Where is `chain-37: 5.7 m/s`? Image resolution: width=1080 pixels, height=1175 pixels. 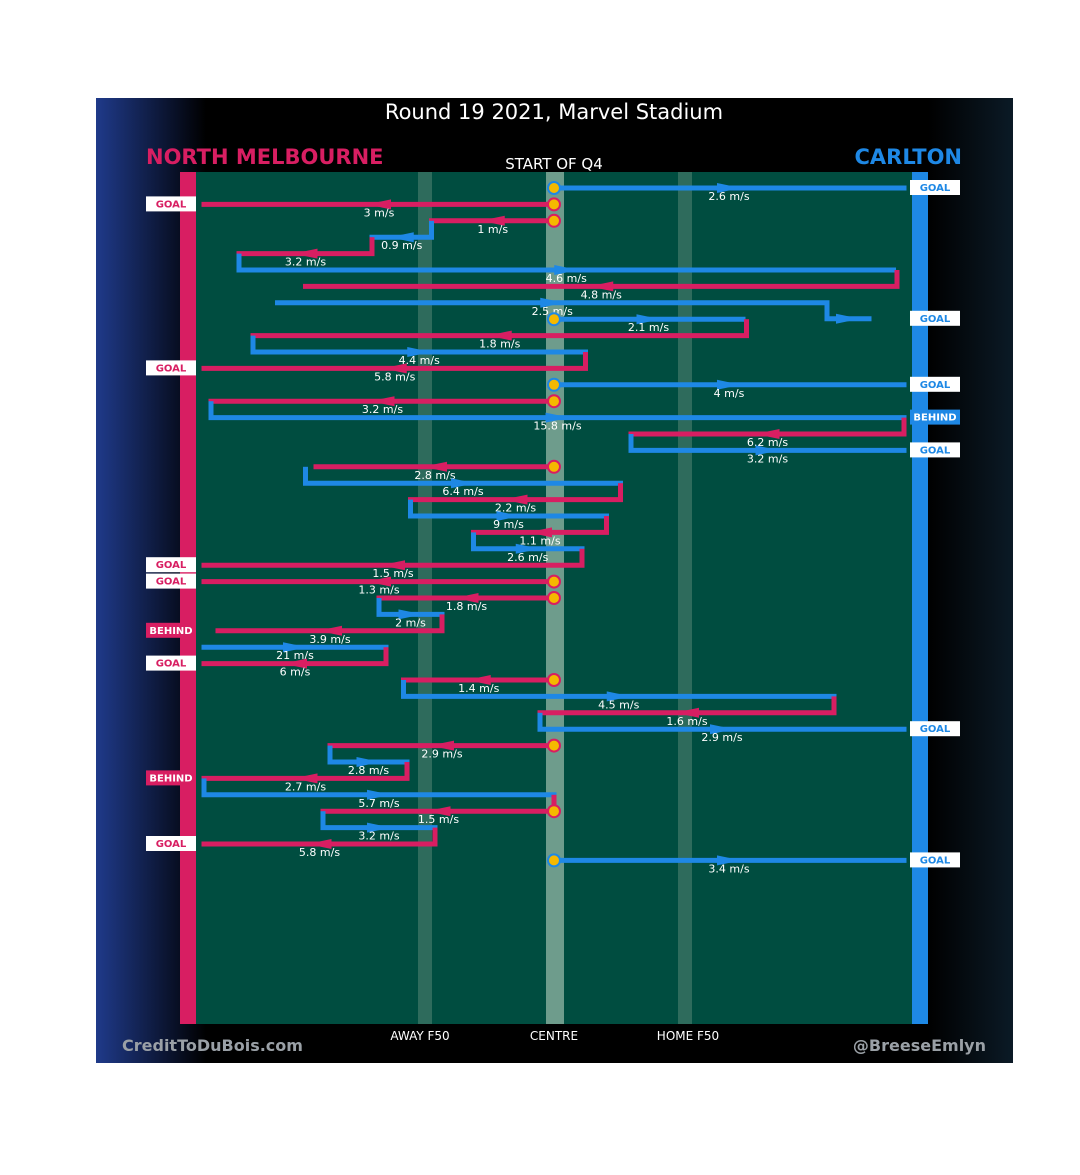 chain-37: 5.7 m/s is located at coordinates (379, 794).